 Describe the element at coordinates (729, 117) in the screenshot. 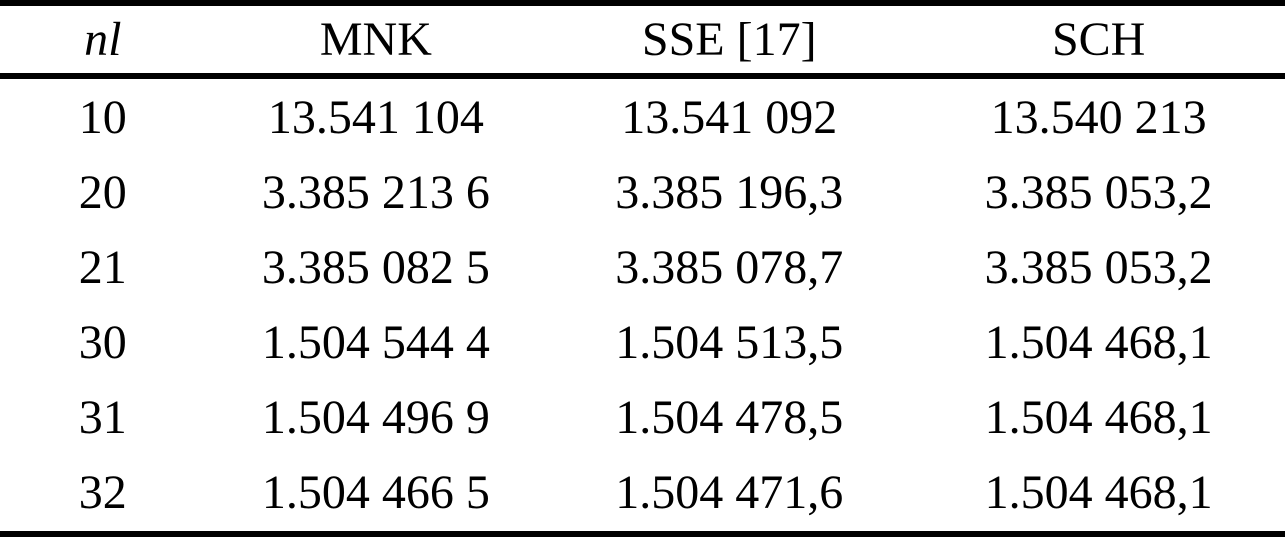

I see `cell-sse: 13.541 092` at that location.